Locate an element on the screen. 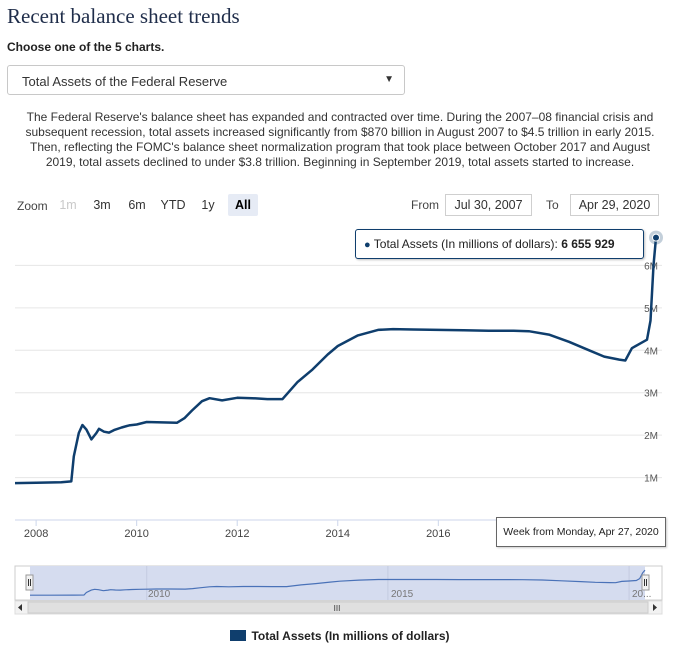 The height and width of the screenshot is (656, 680). x-tick-label: 2008 is located at coordinates (36, 534).